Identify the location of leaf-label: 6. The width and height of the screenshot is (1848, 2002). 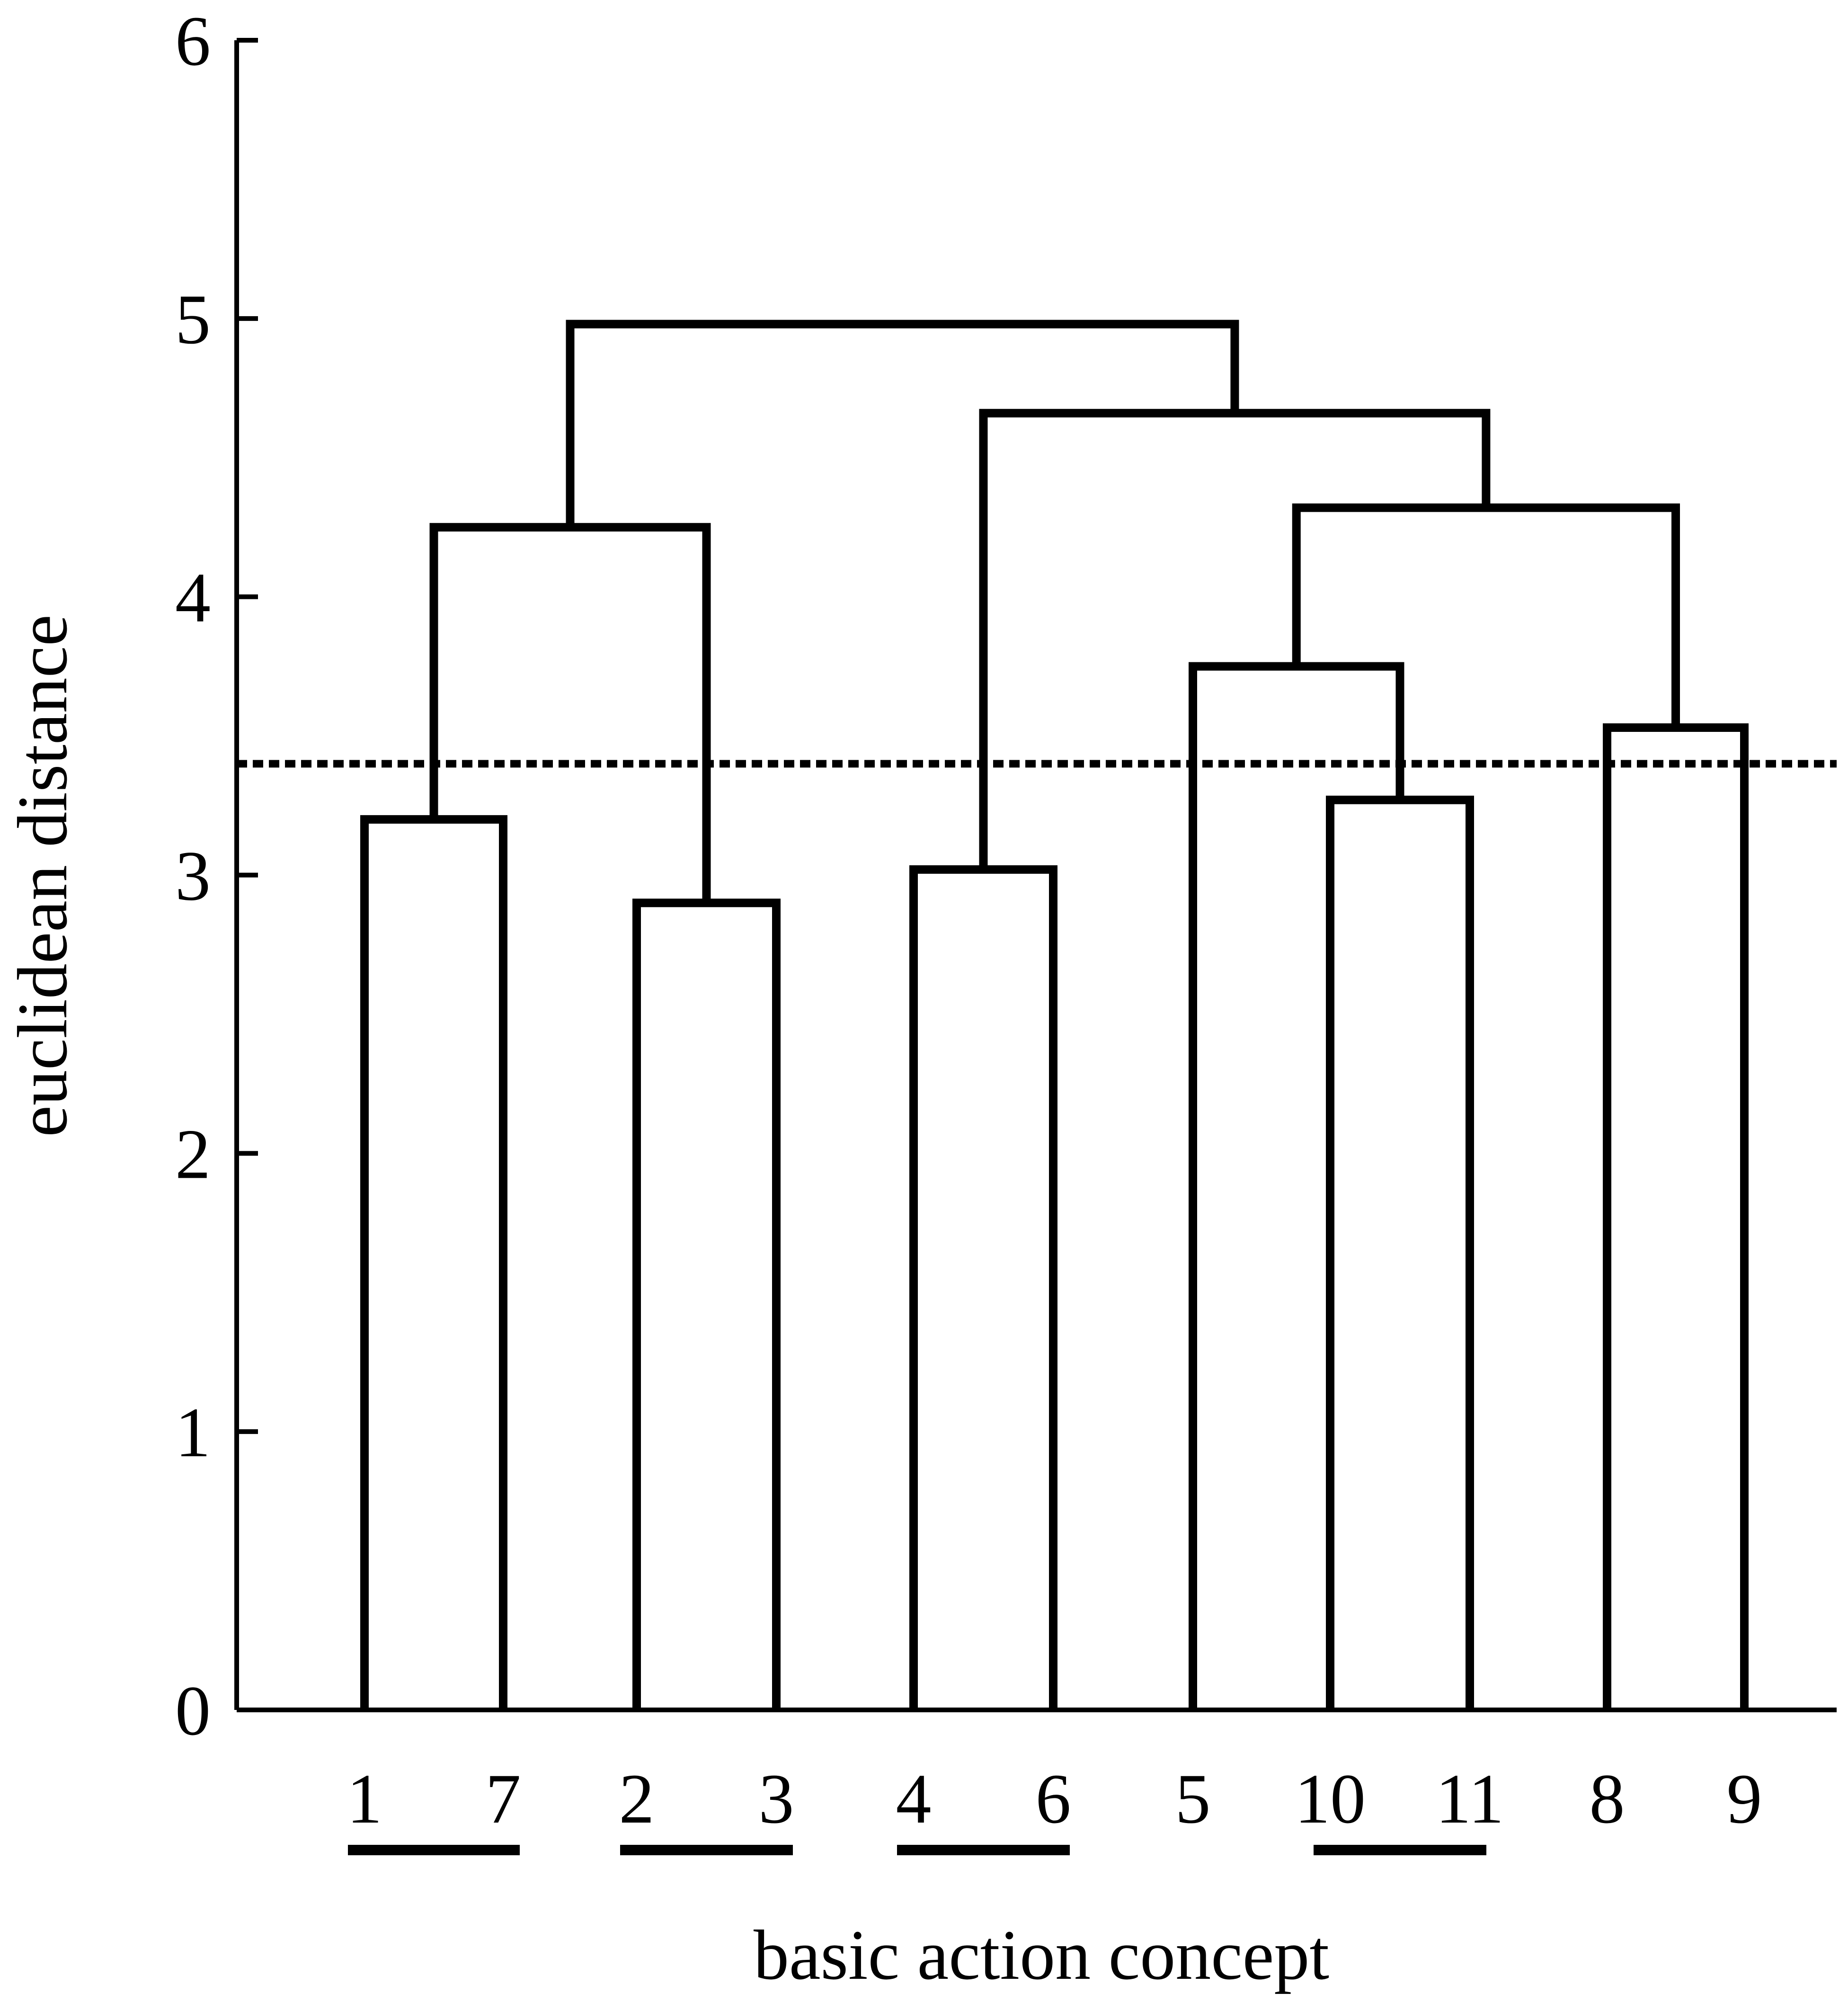
(1053, 1799).